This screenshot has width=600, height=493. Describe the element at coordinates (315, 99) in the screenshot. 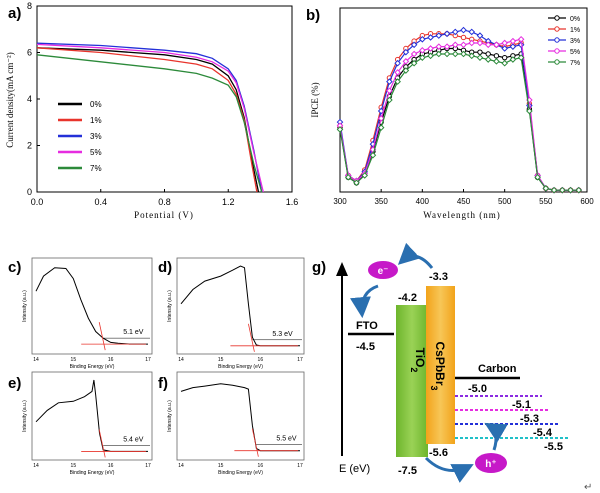

I see `panel-b-ylabel: IPCE (%)` at that location.